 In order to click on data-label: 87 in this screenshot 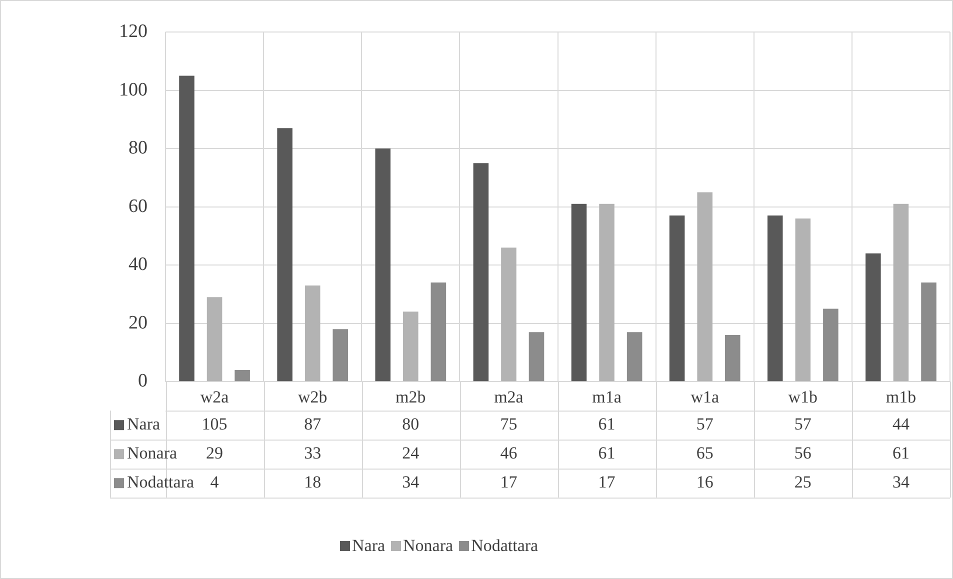, I will do `click(313, 424)`.